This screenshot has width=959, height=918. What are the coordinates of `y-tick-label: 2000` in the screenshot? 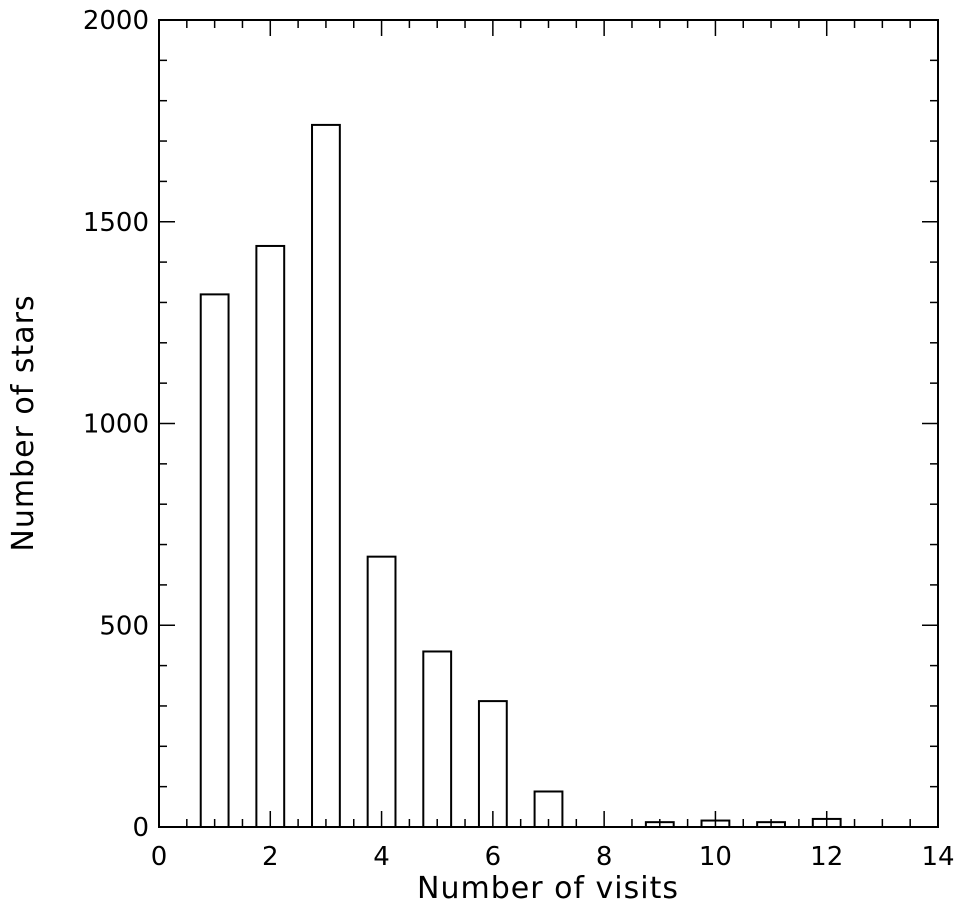 It's located at (116, 21).